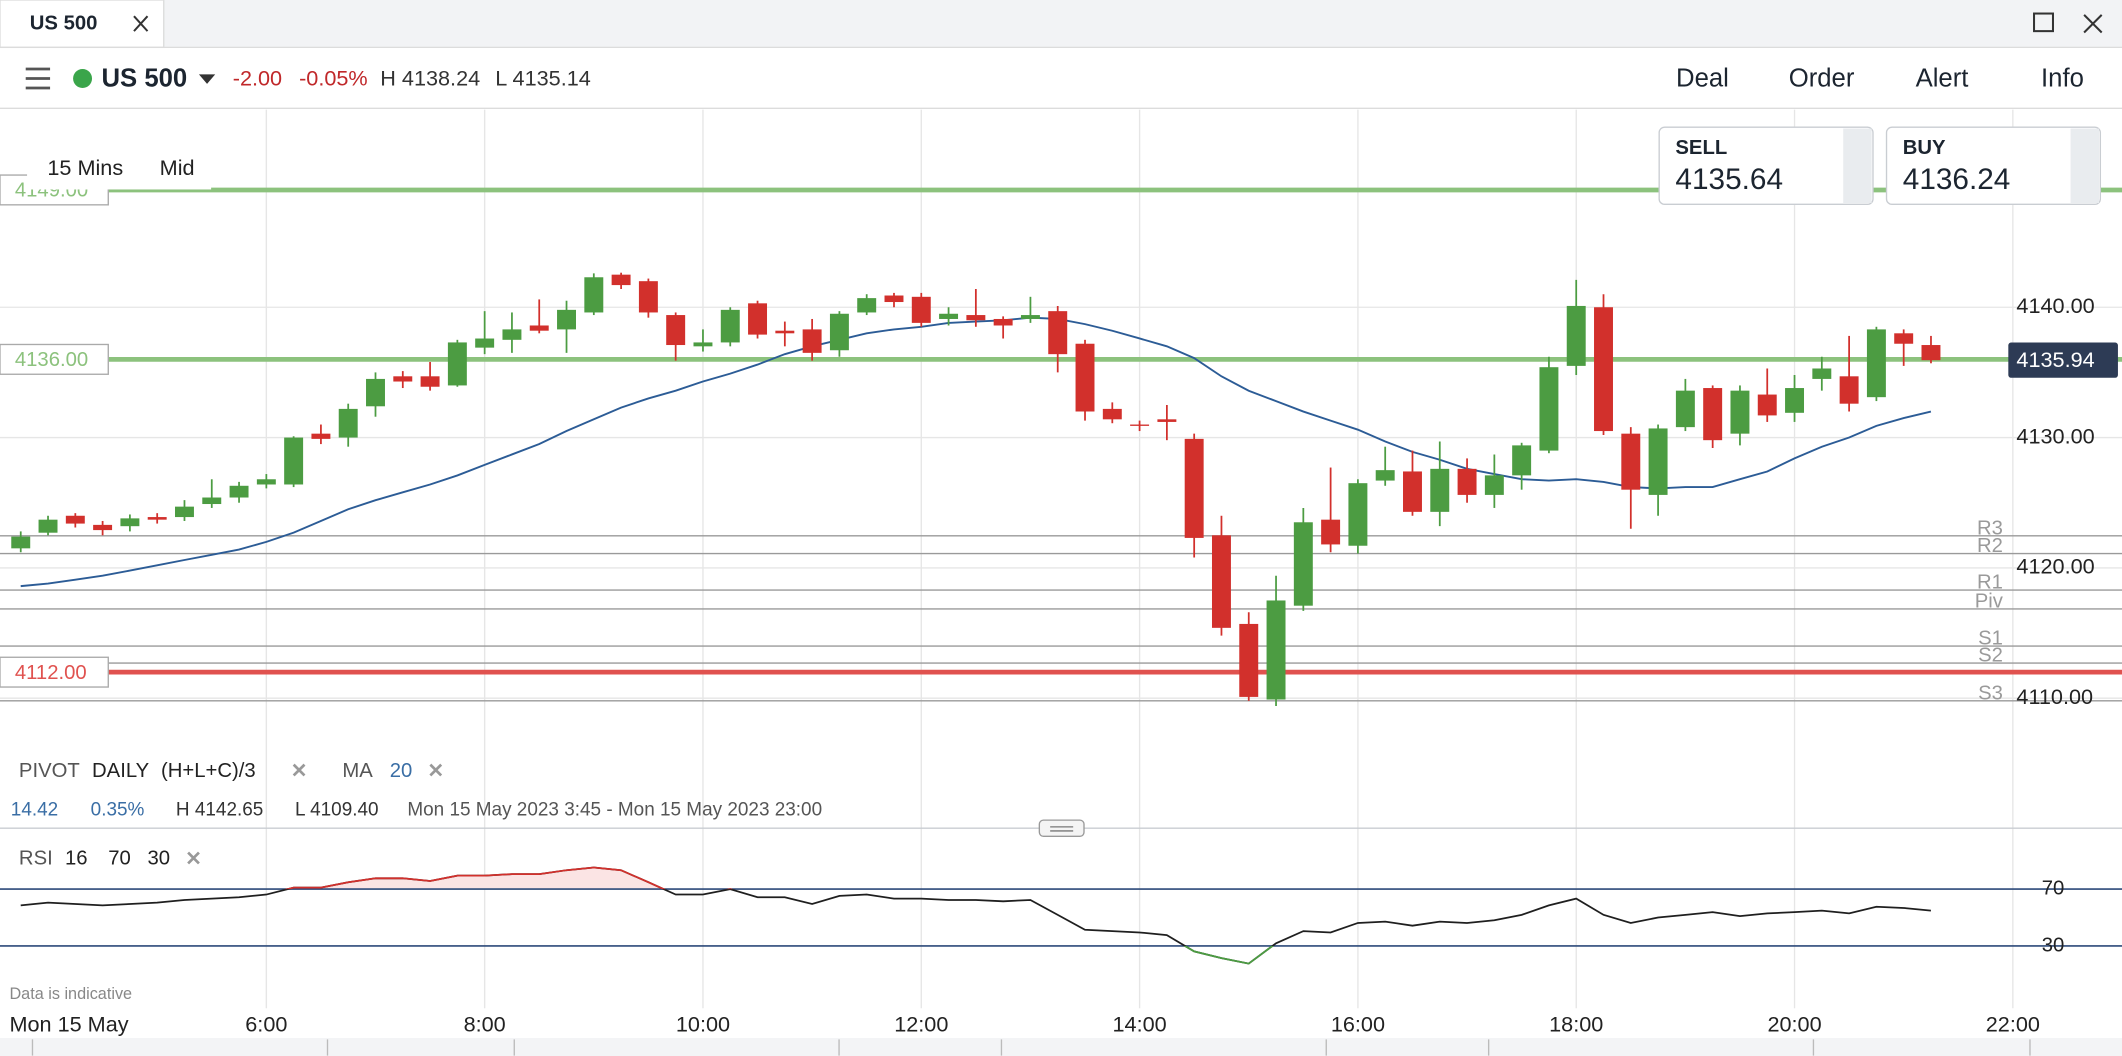  Describe the element at coordinates (1990, 656) in the screenshot. I see `pivot-label: S2` at that location.